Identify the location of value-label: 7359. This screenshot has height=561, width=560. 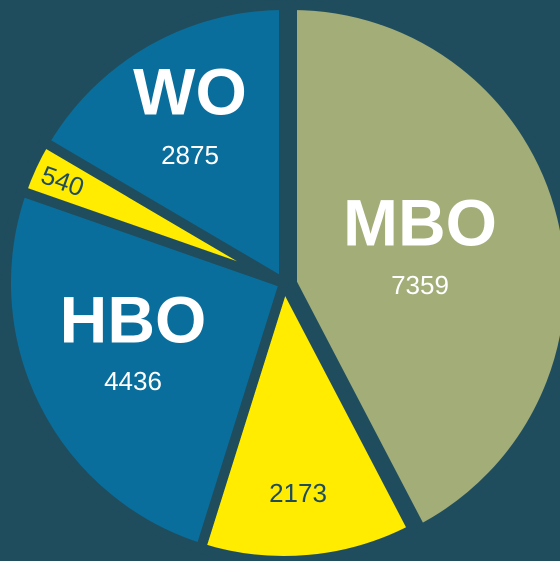
(420, 285).